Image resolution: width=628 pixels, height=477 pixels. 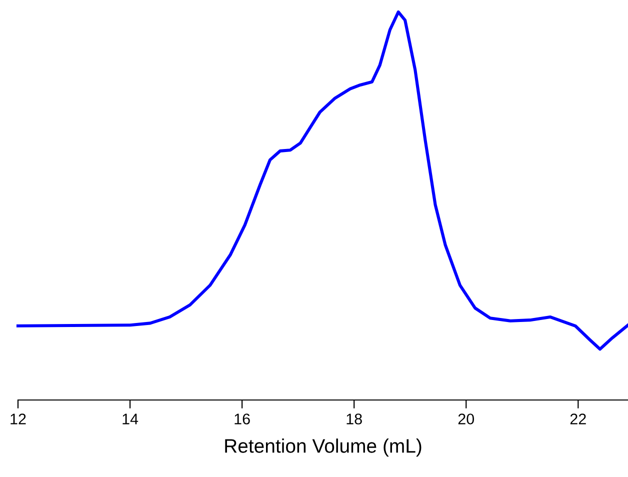 What do you see at coordinates (323, 447) in the screenshot?
I see `x-axis-title: Retention Volume (mL)` at bounding box center [323, 447].